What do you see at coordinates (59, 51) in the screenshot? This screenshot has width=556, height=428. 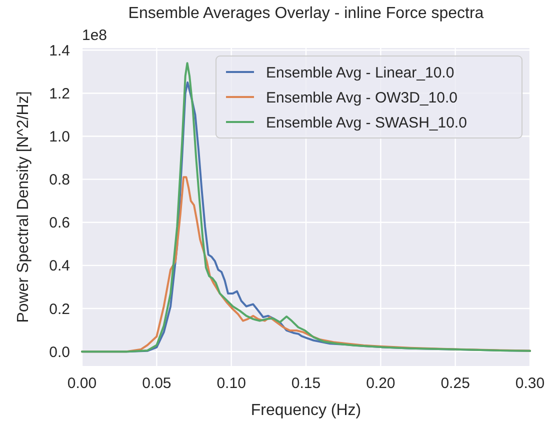 I see `y-tick-label: 1.4` at bounding box center [59, 51].